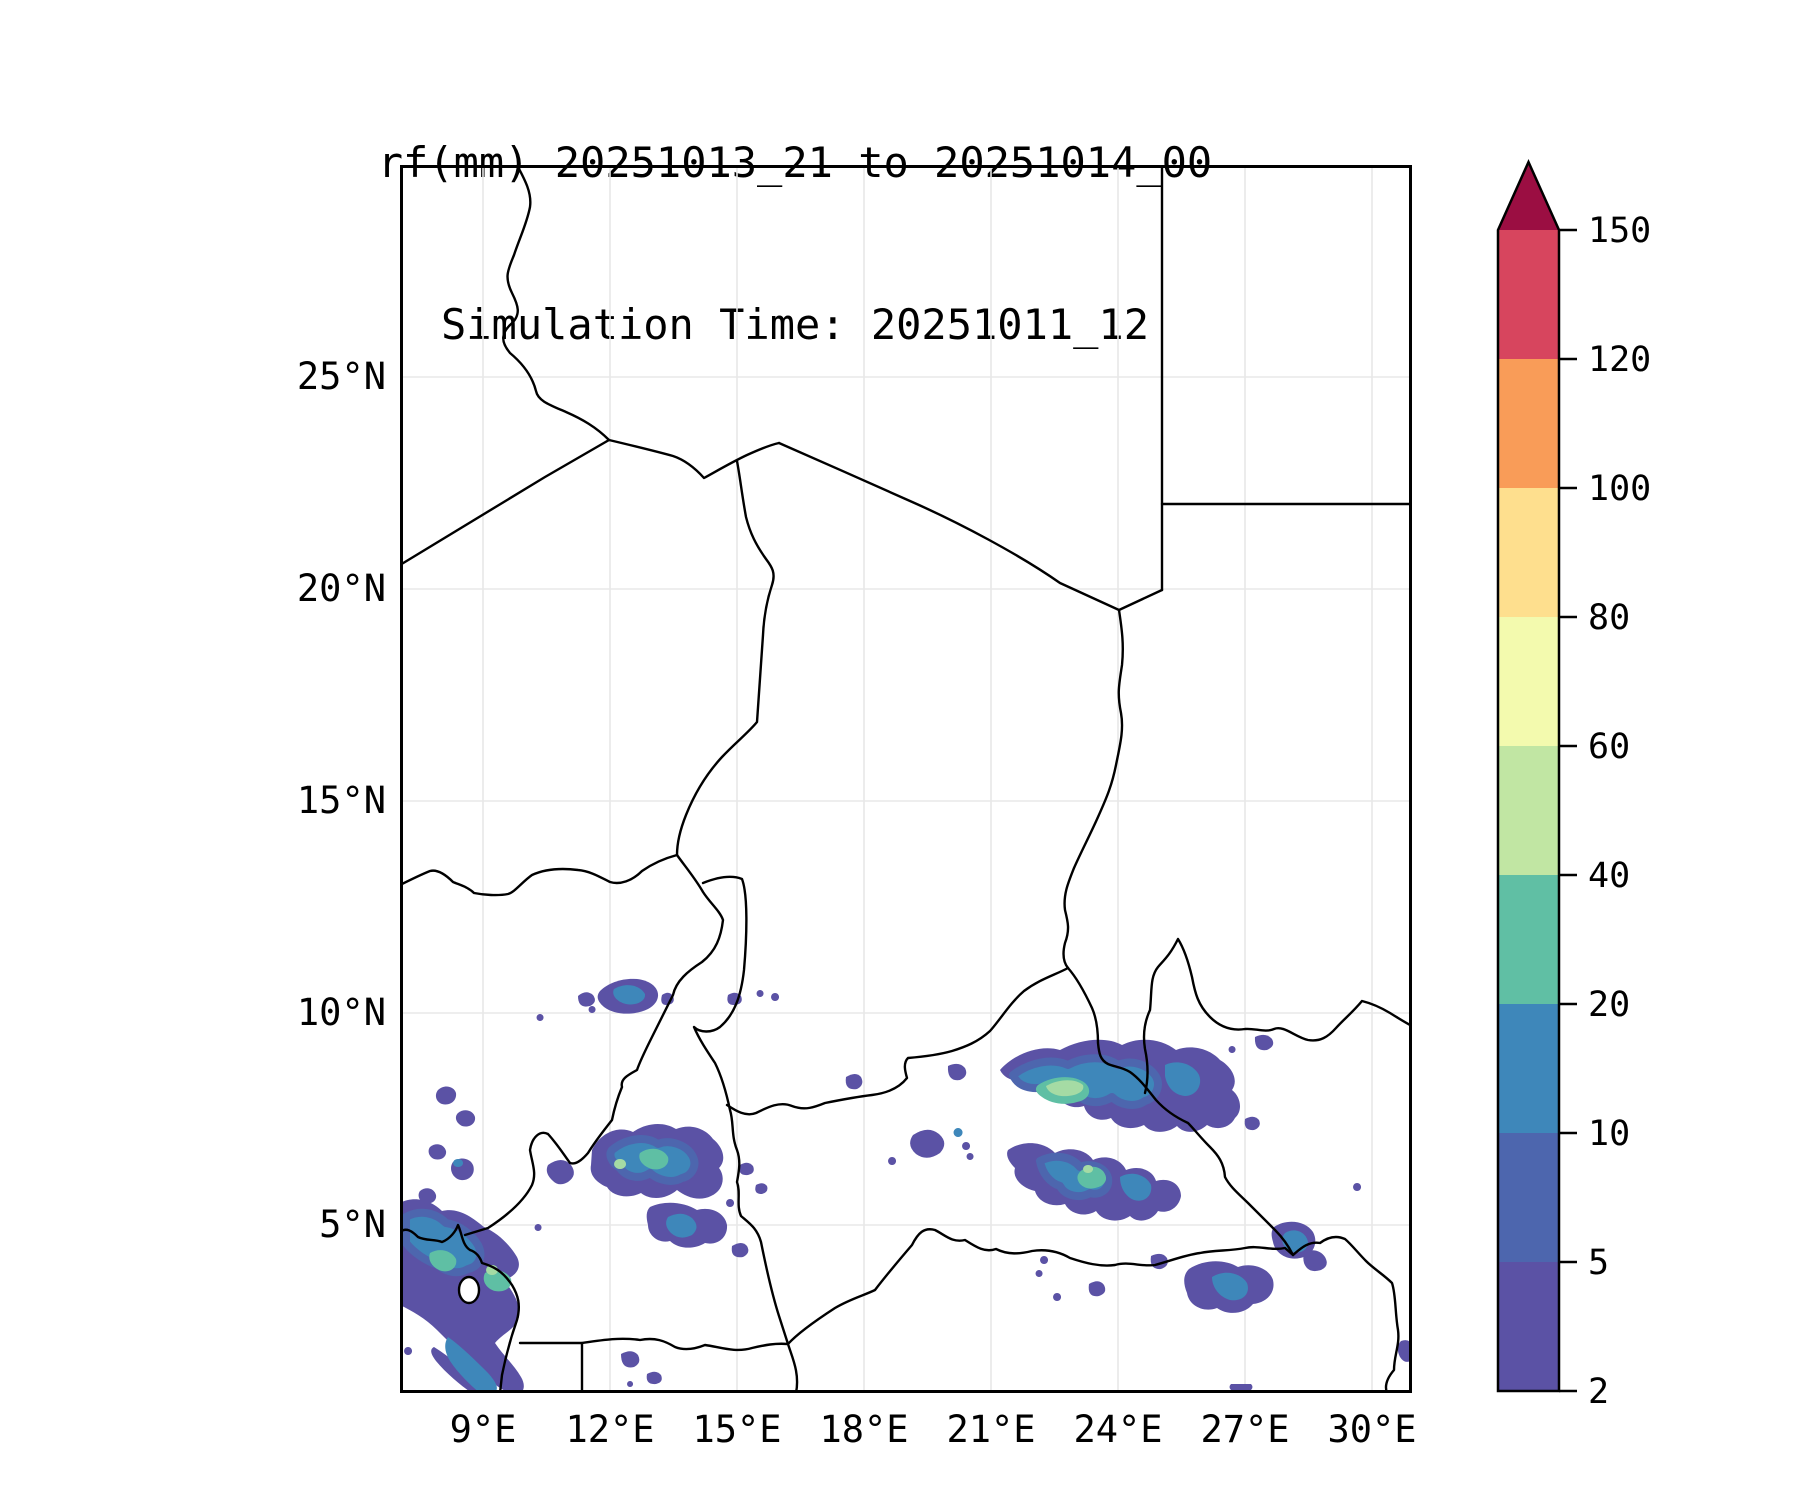  Describe the element at coordinates (556, 303) in the screenshot. I see `border-algeria-libya` at that location.